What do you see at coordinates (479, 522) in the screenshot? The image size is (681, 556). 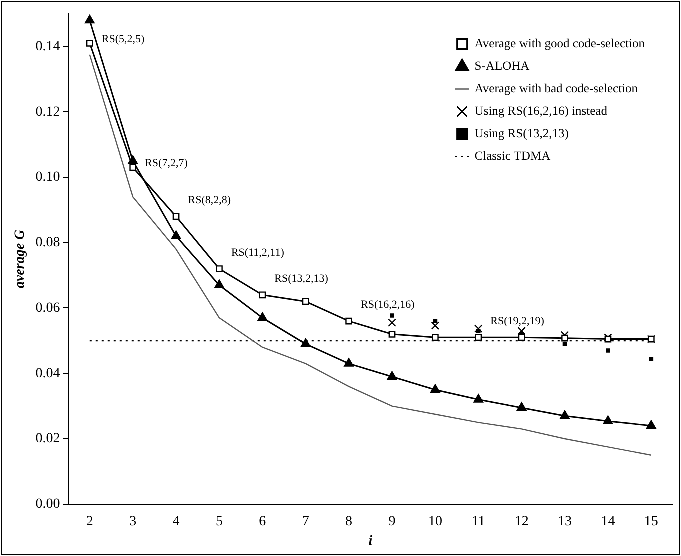 I see `x-tick-label: 11` at bounding box center [479, 522].